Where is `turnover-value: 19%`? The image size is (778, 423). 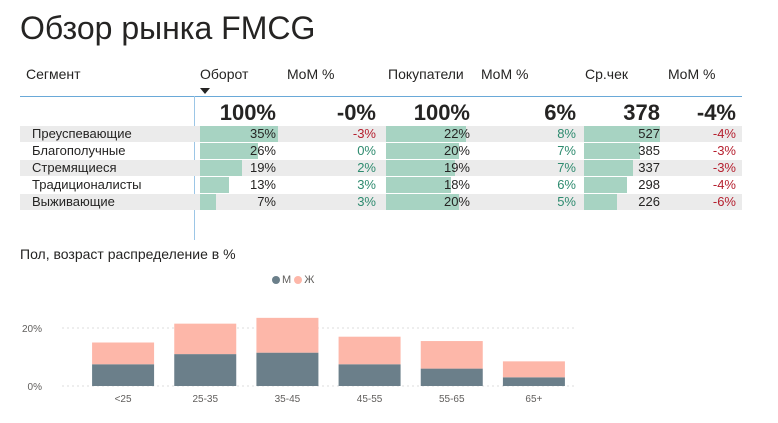 turnover-value: 19% is located at coordinates (262, 167).